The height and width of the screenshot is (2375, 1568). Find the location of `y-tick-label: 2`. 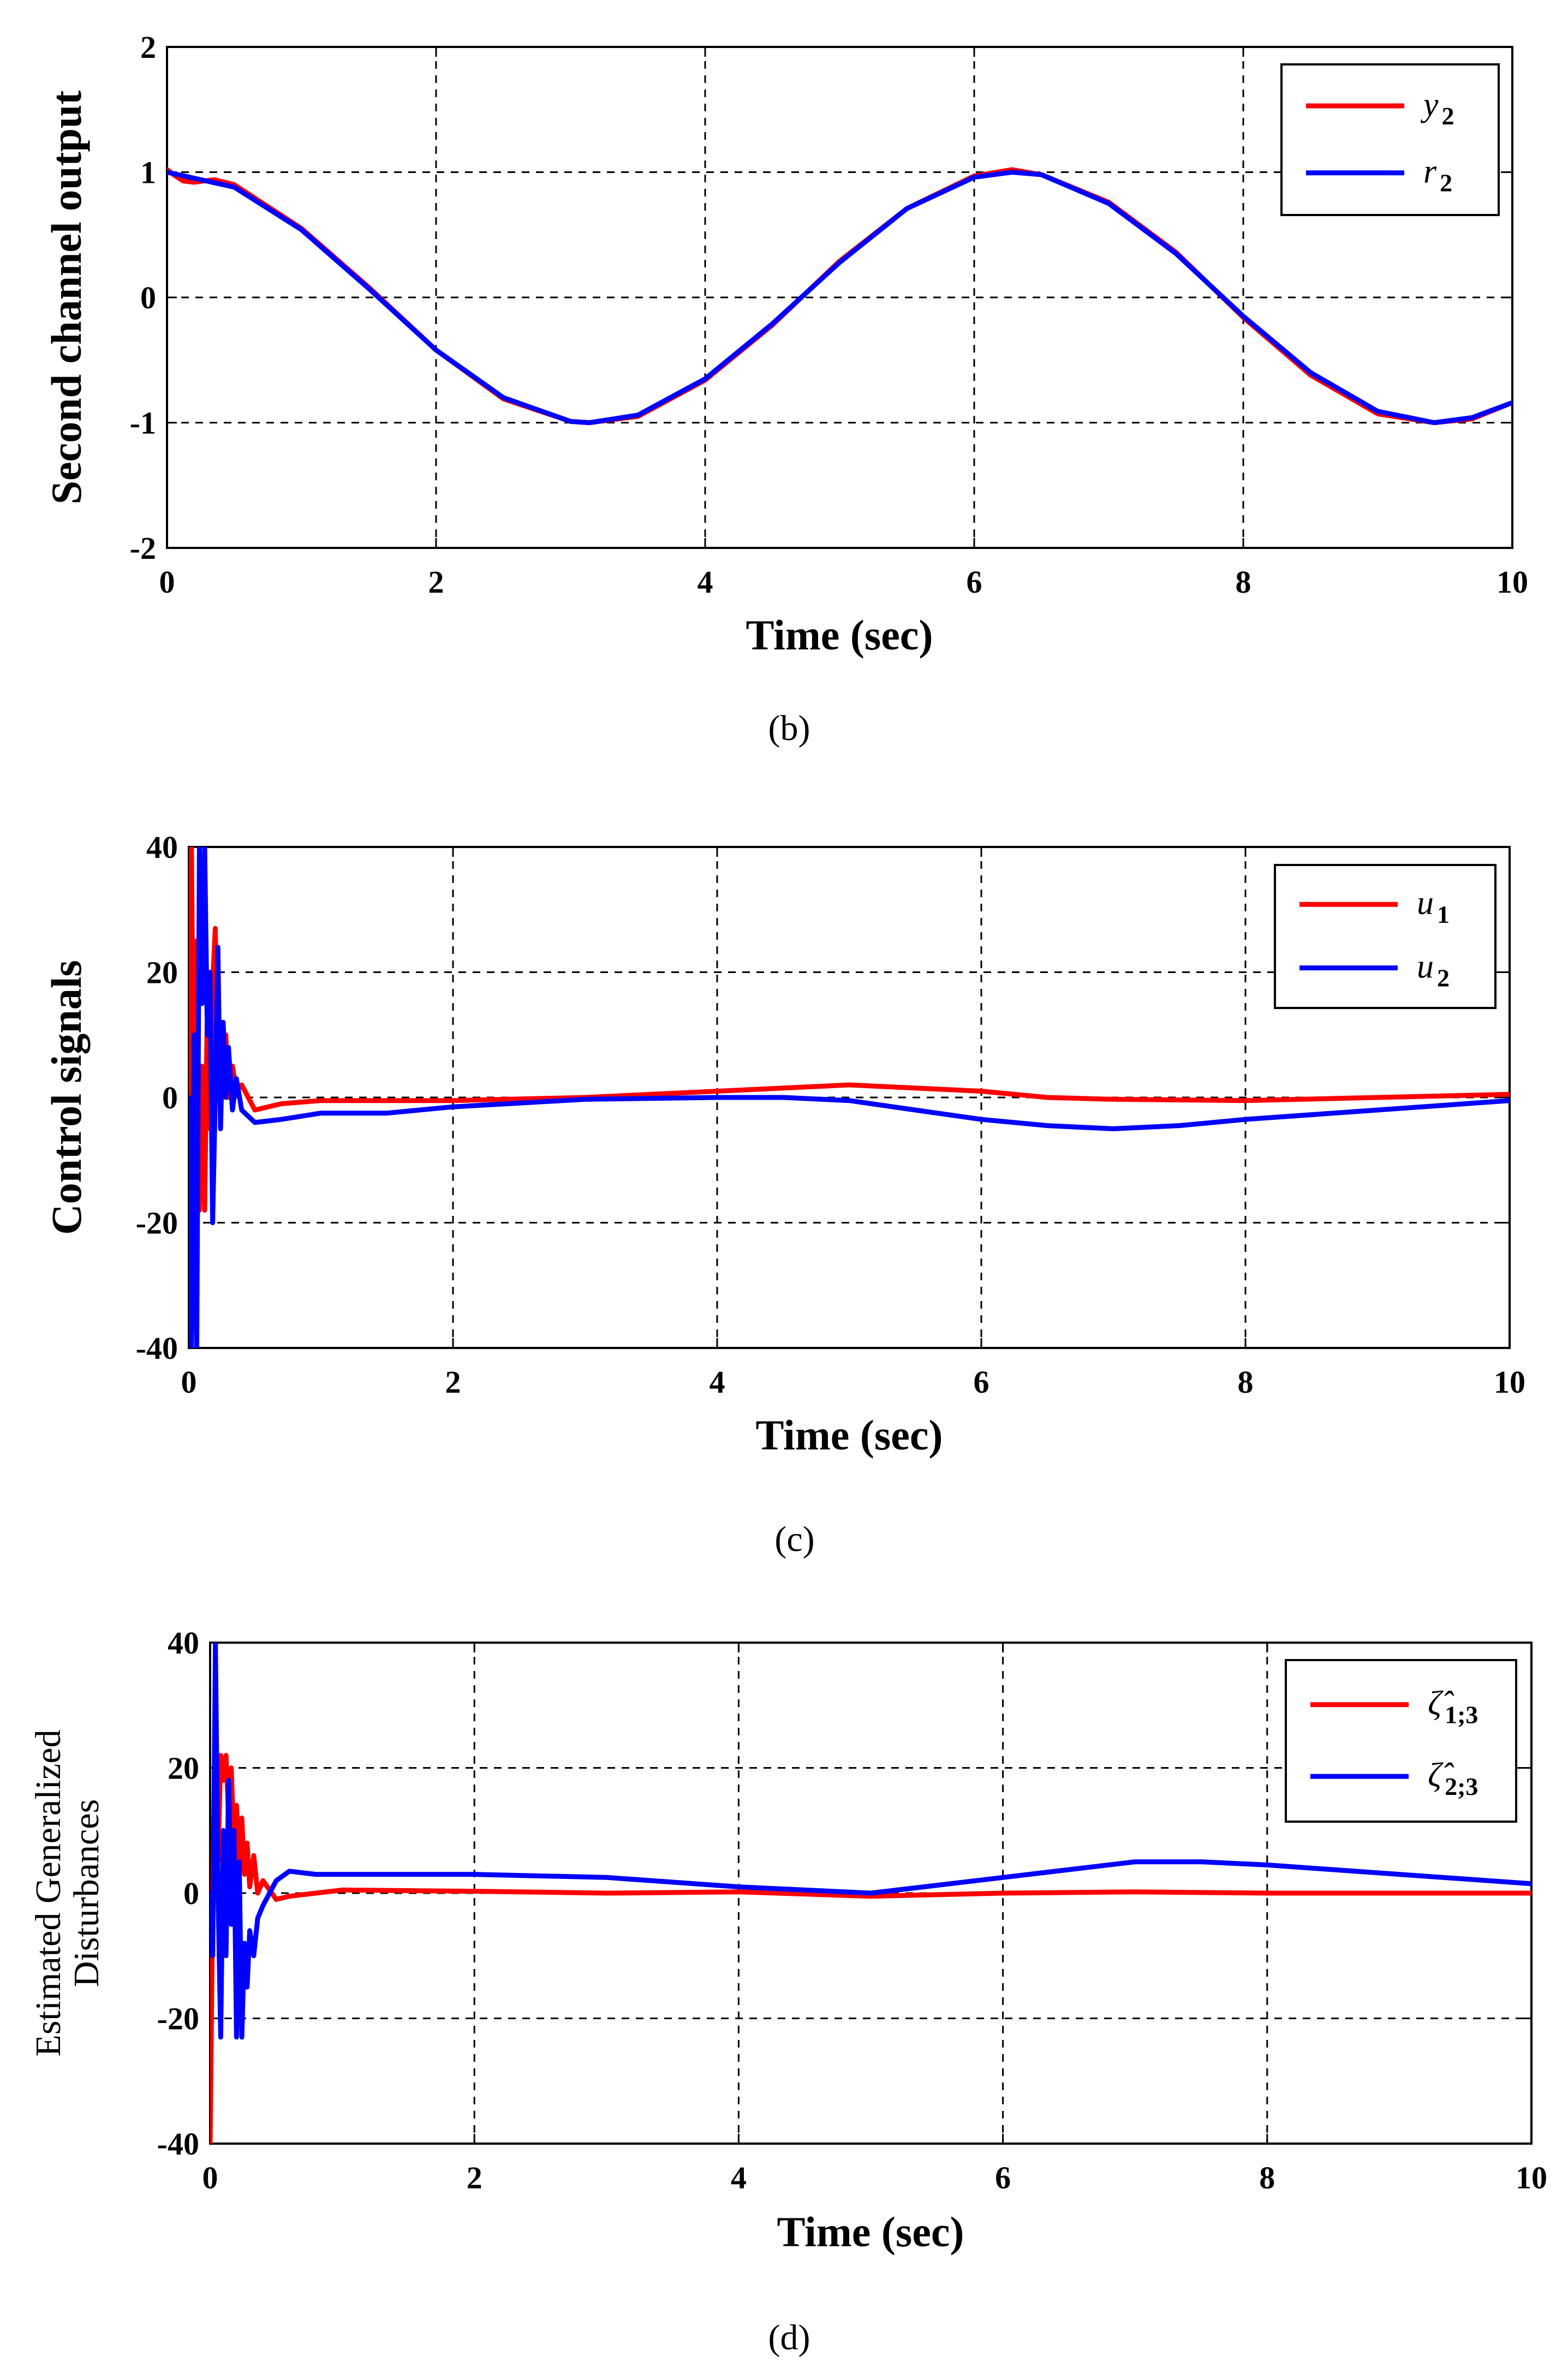

y-tick-label: 2 is located at coordinates (148, 47).